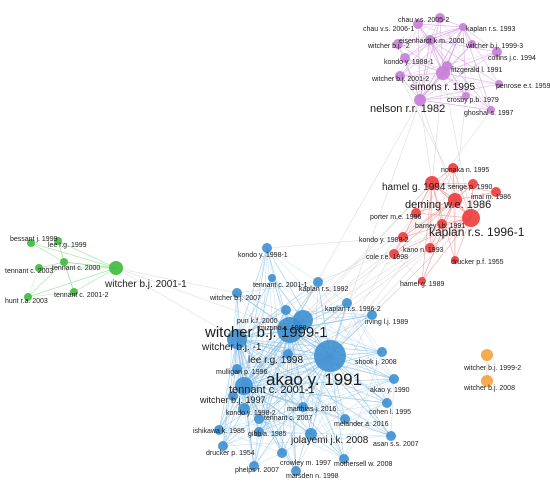  Describe the element at coordinates (414, 187) in the screenshot. I see `node-label-hamel1994: hamel g. 1994` at that location.